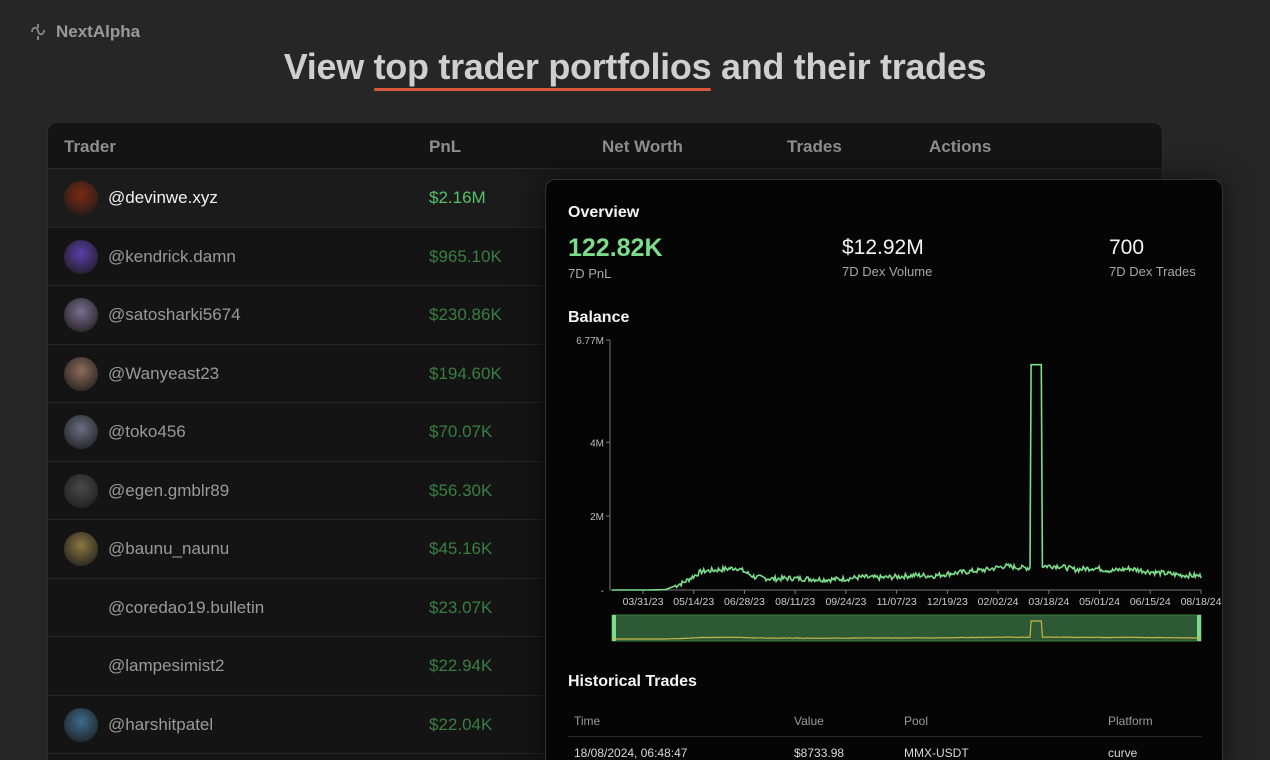 The width and height of the screenshot is (1270, 760). What do you see at coordinates (461, 431) in the screenshot?
I see `trader-pnl: $70.07K` at bounding box center [461, 431].